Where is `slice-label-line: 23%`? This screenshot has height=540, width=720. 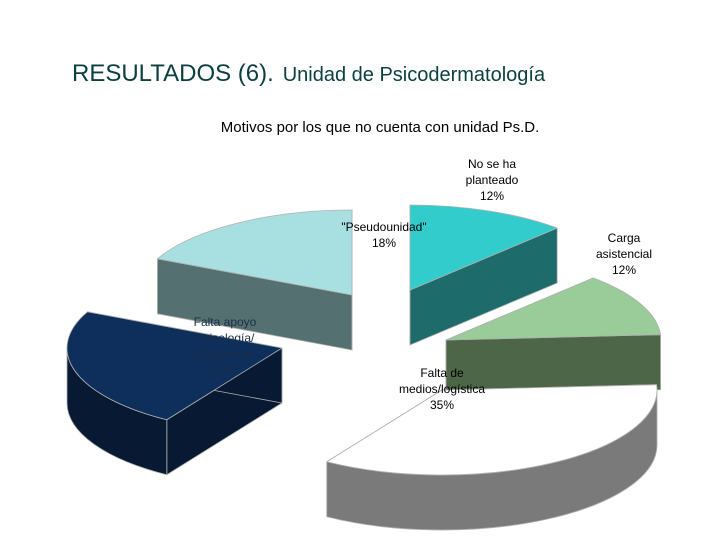
slice-label-line: 23% is located at coordinates (225, 370).